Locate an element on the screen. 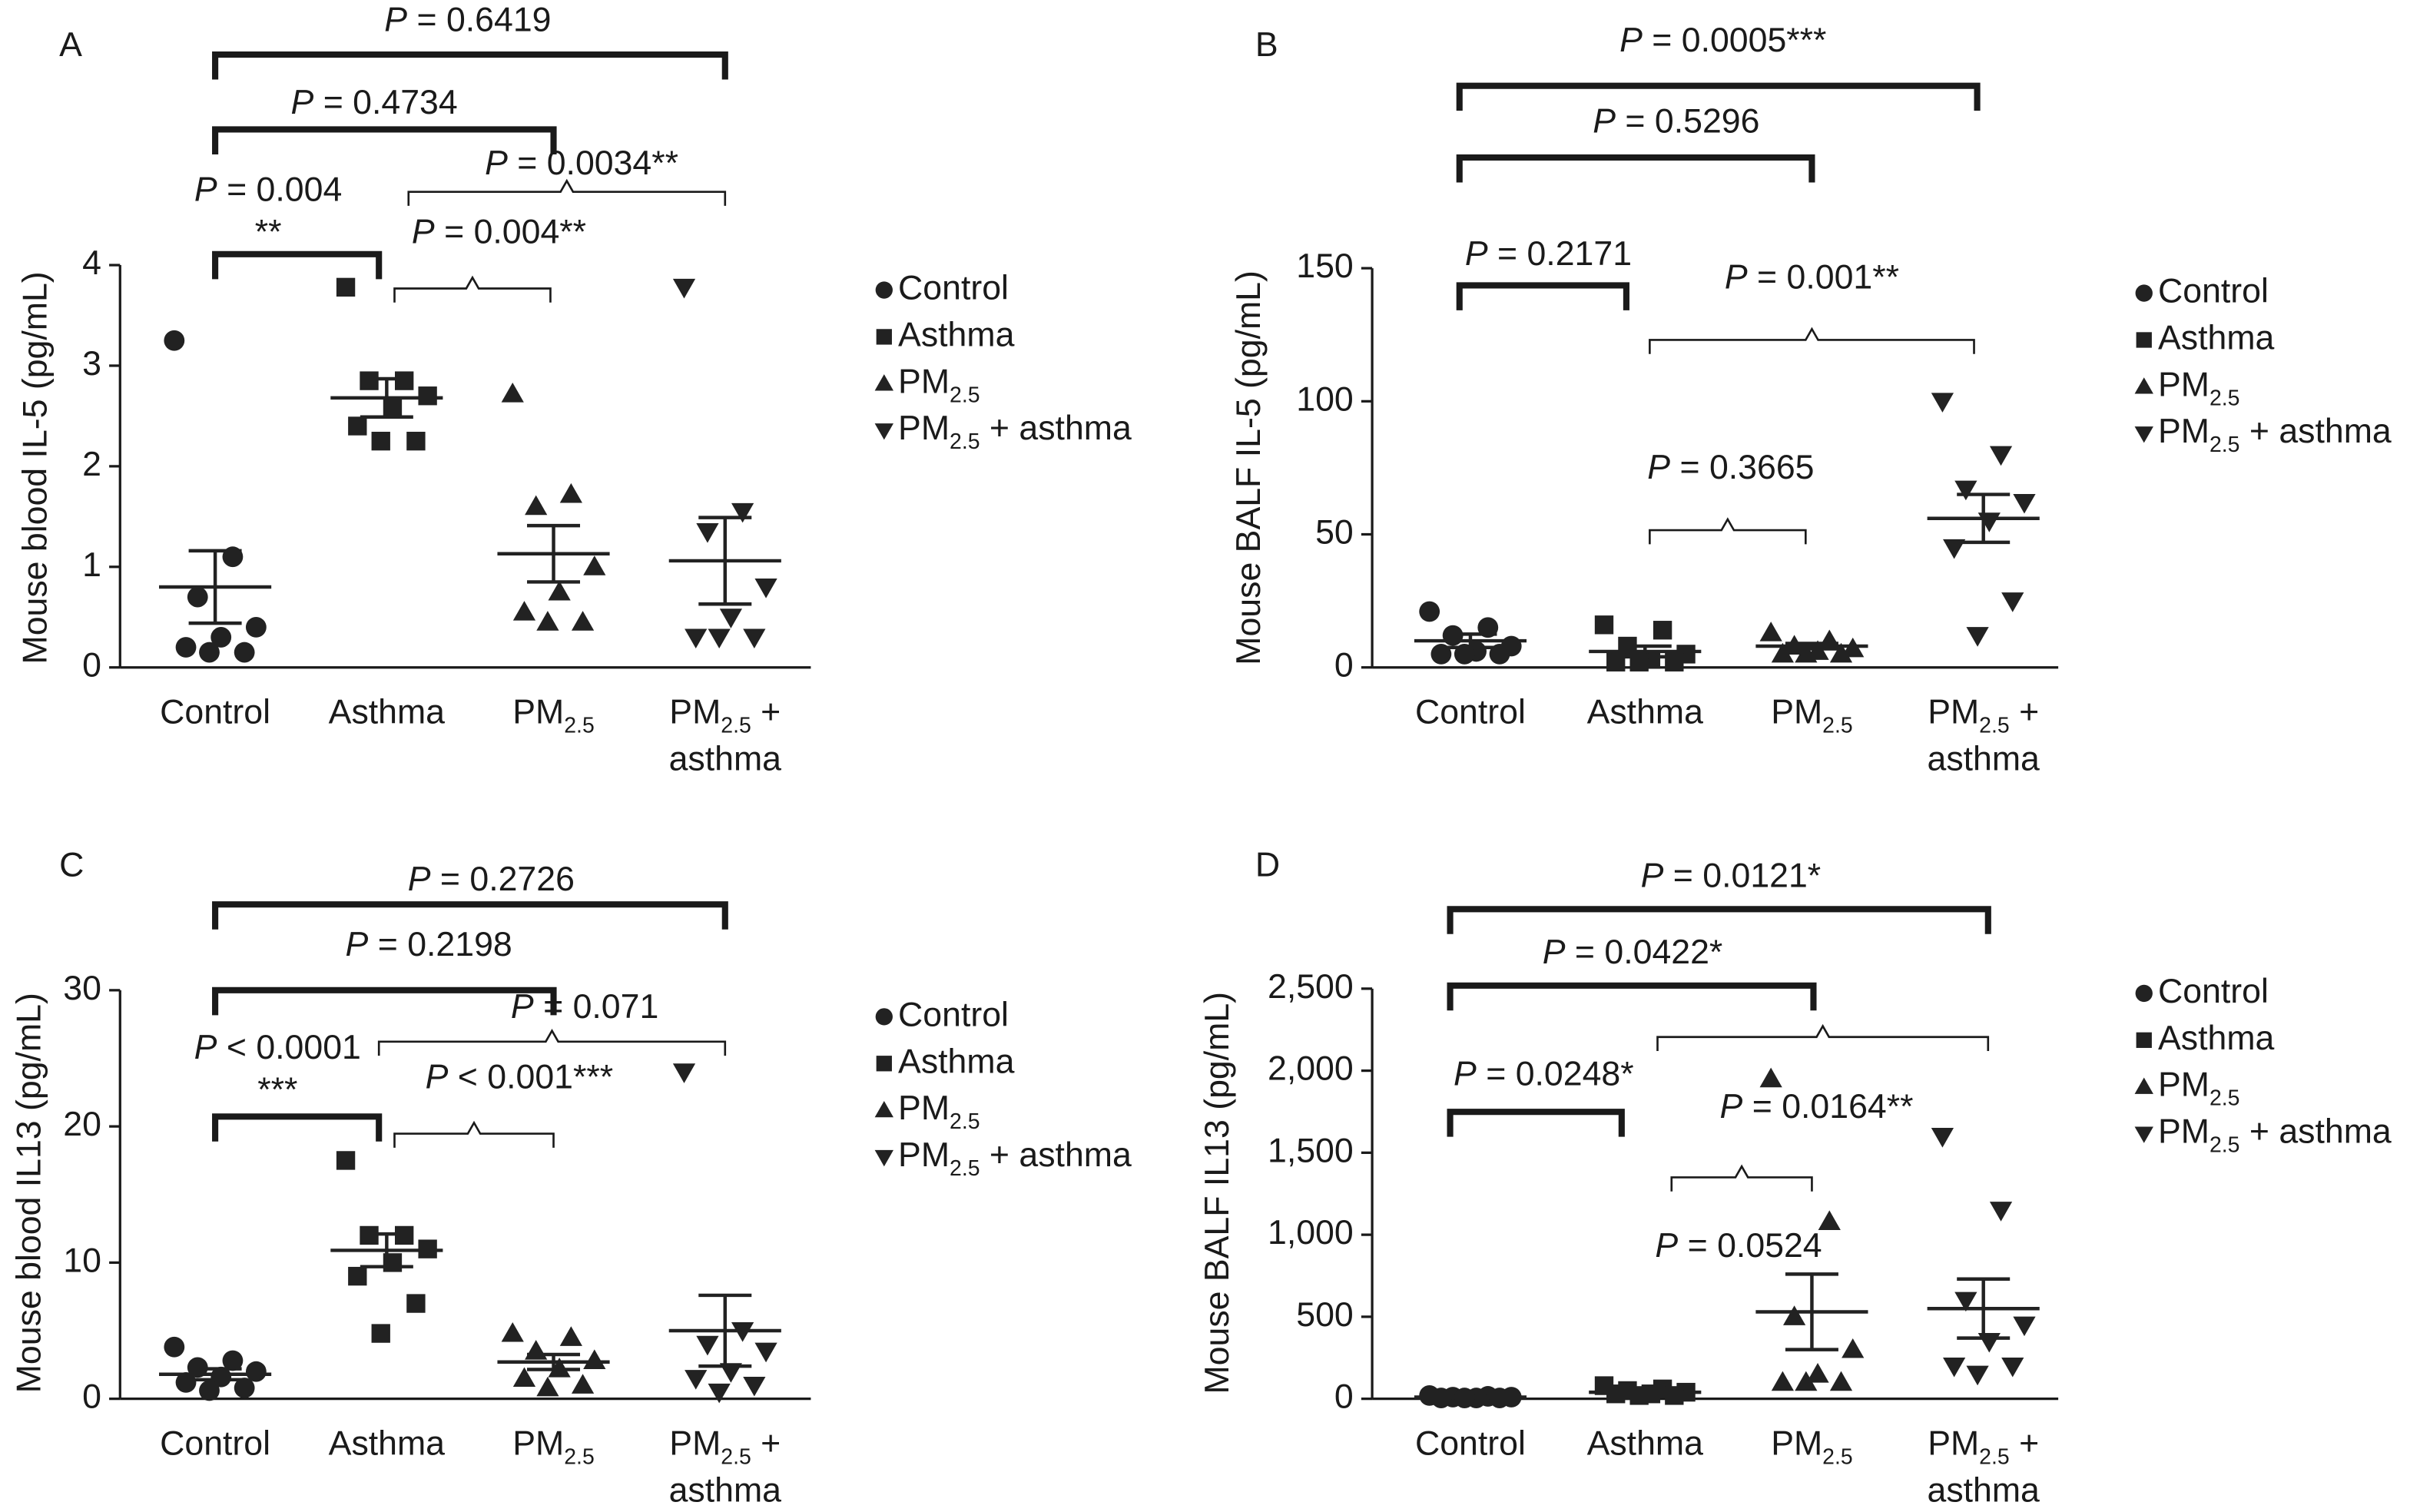  y-tick-label: 30 is located at coordinates (82, 989).